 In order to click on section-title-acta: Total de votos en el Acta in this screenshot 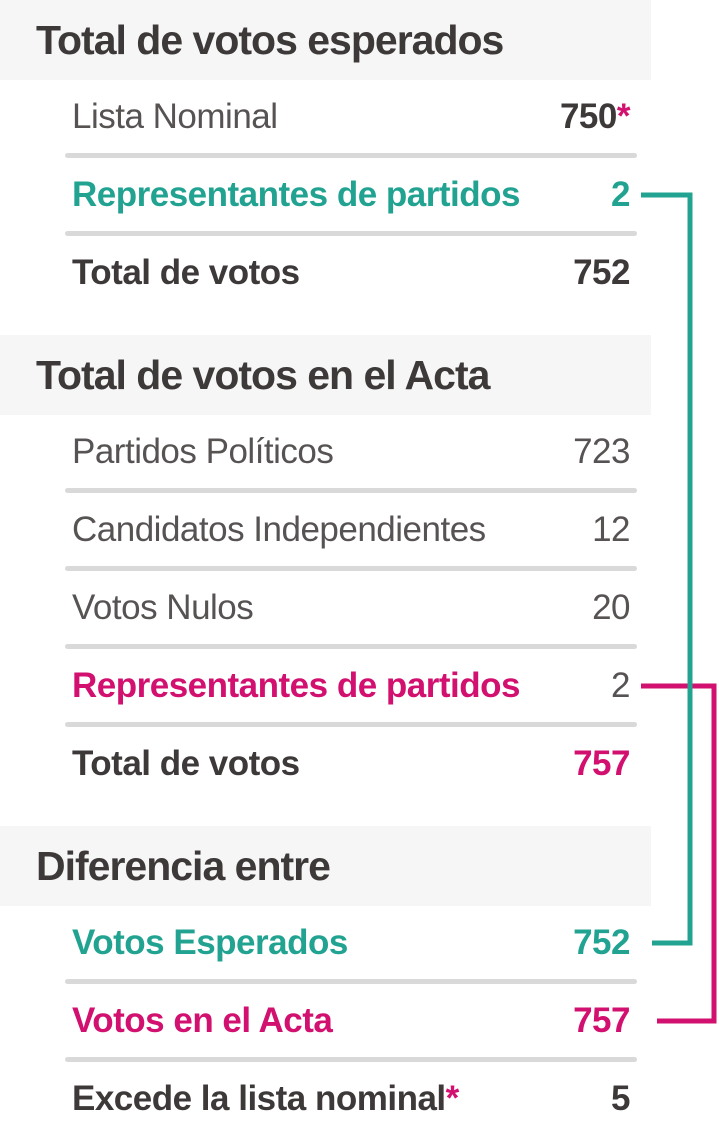, I will do `click(325, 375)`.